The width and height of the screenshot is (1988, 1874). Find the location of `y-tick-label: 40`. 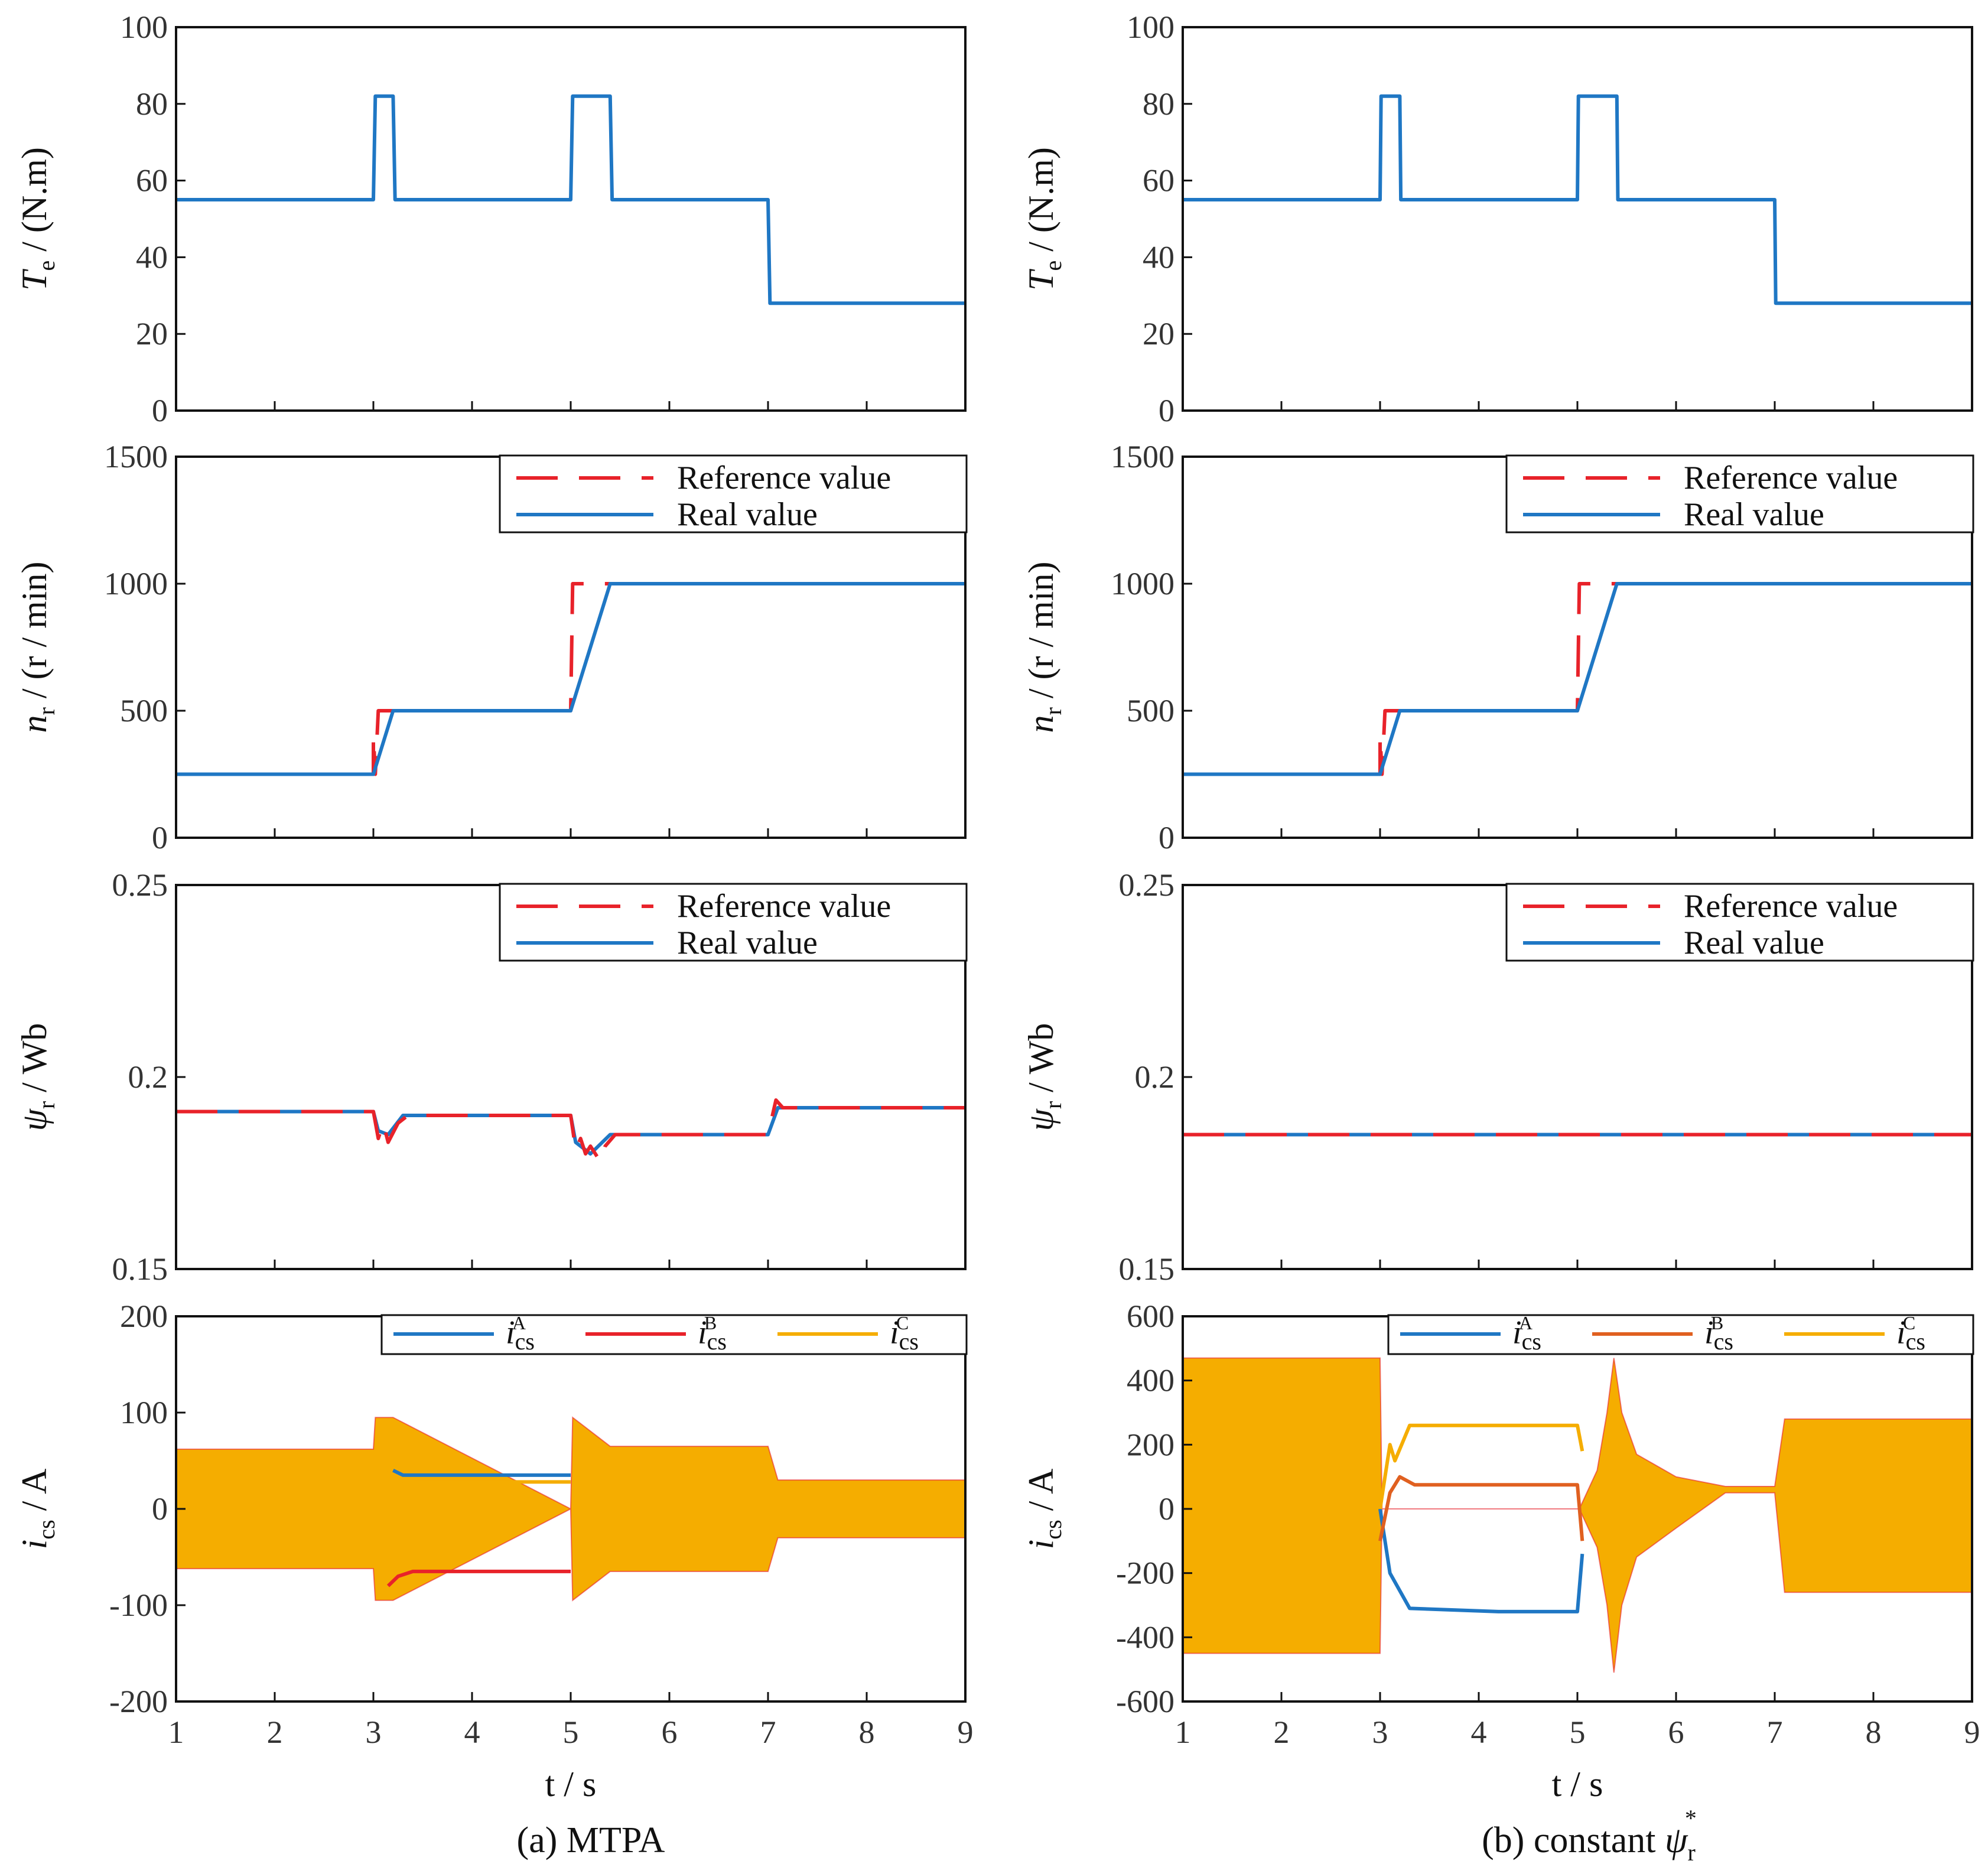

y-tick-label: 40 is located at coordinates (152, 257).